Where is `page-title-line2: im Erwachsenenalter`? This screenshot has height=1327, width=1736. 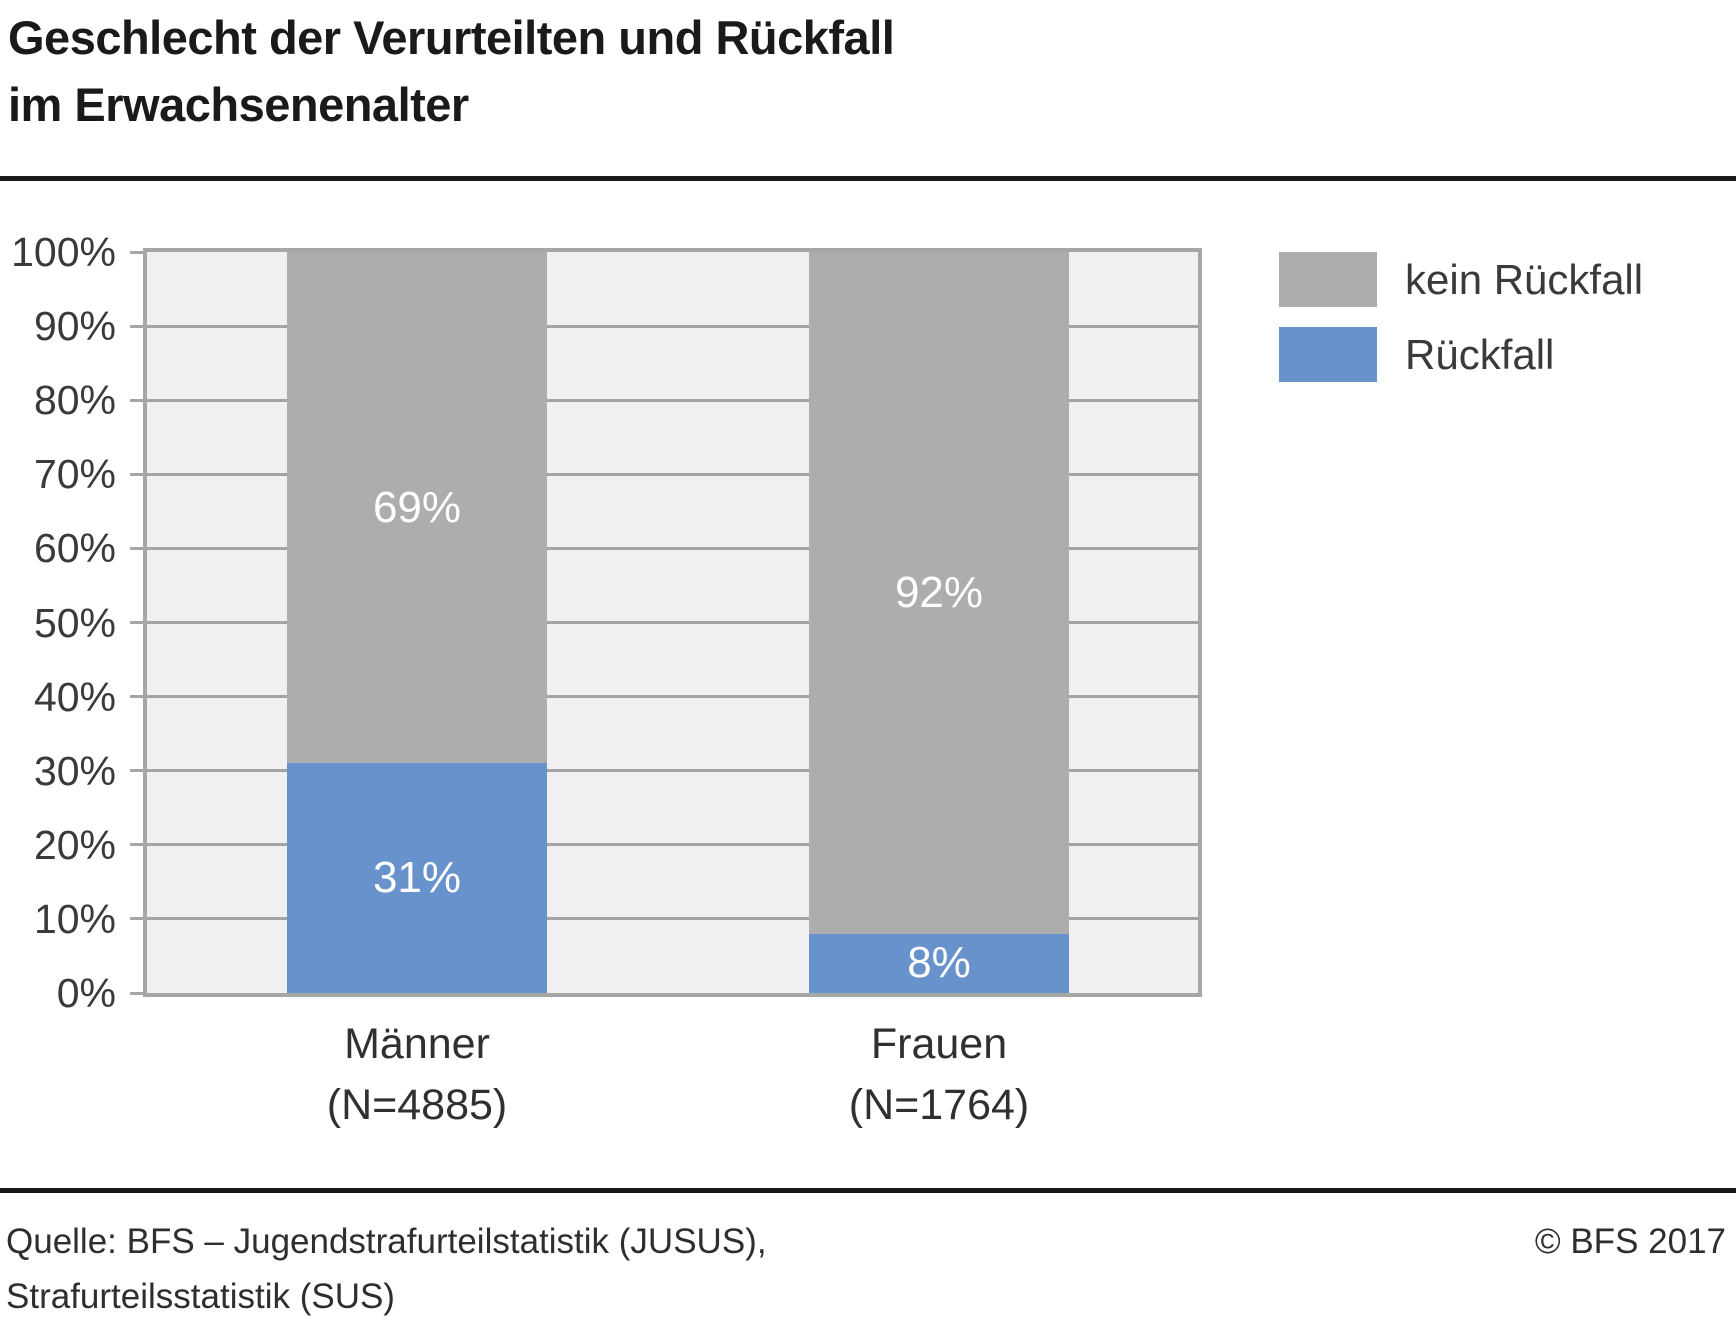 page-title-line2: im Erwachsenenalter is located at coordinates (238, 104).